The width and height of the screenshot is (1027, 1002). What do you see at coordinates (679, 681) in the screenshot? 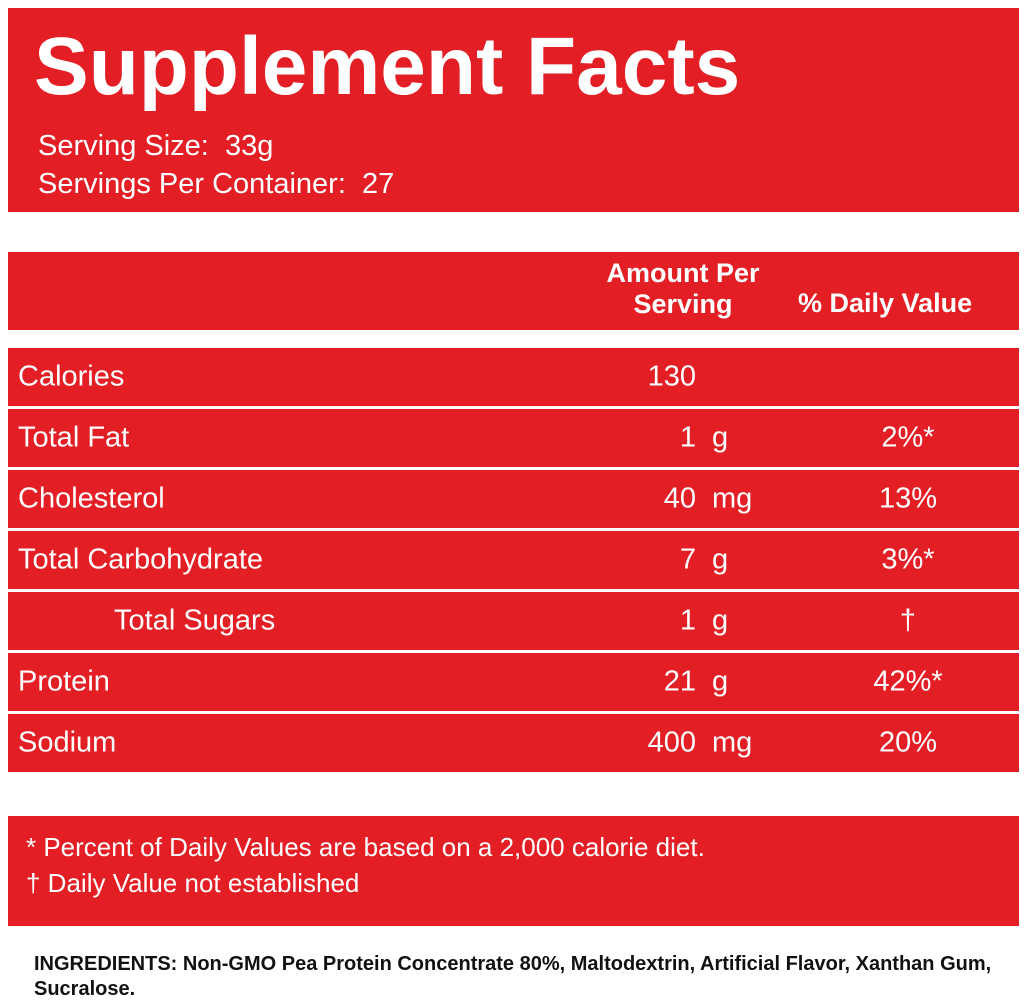
I see `amount: 21` at bounding box center [679, 681].